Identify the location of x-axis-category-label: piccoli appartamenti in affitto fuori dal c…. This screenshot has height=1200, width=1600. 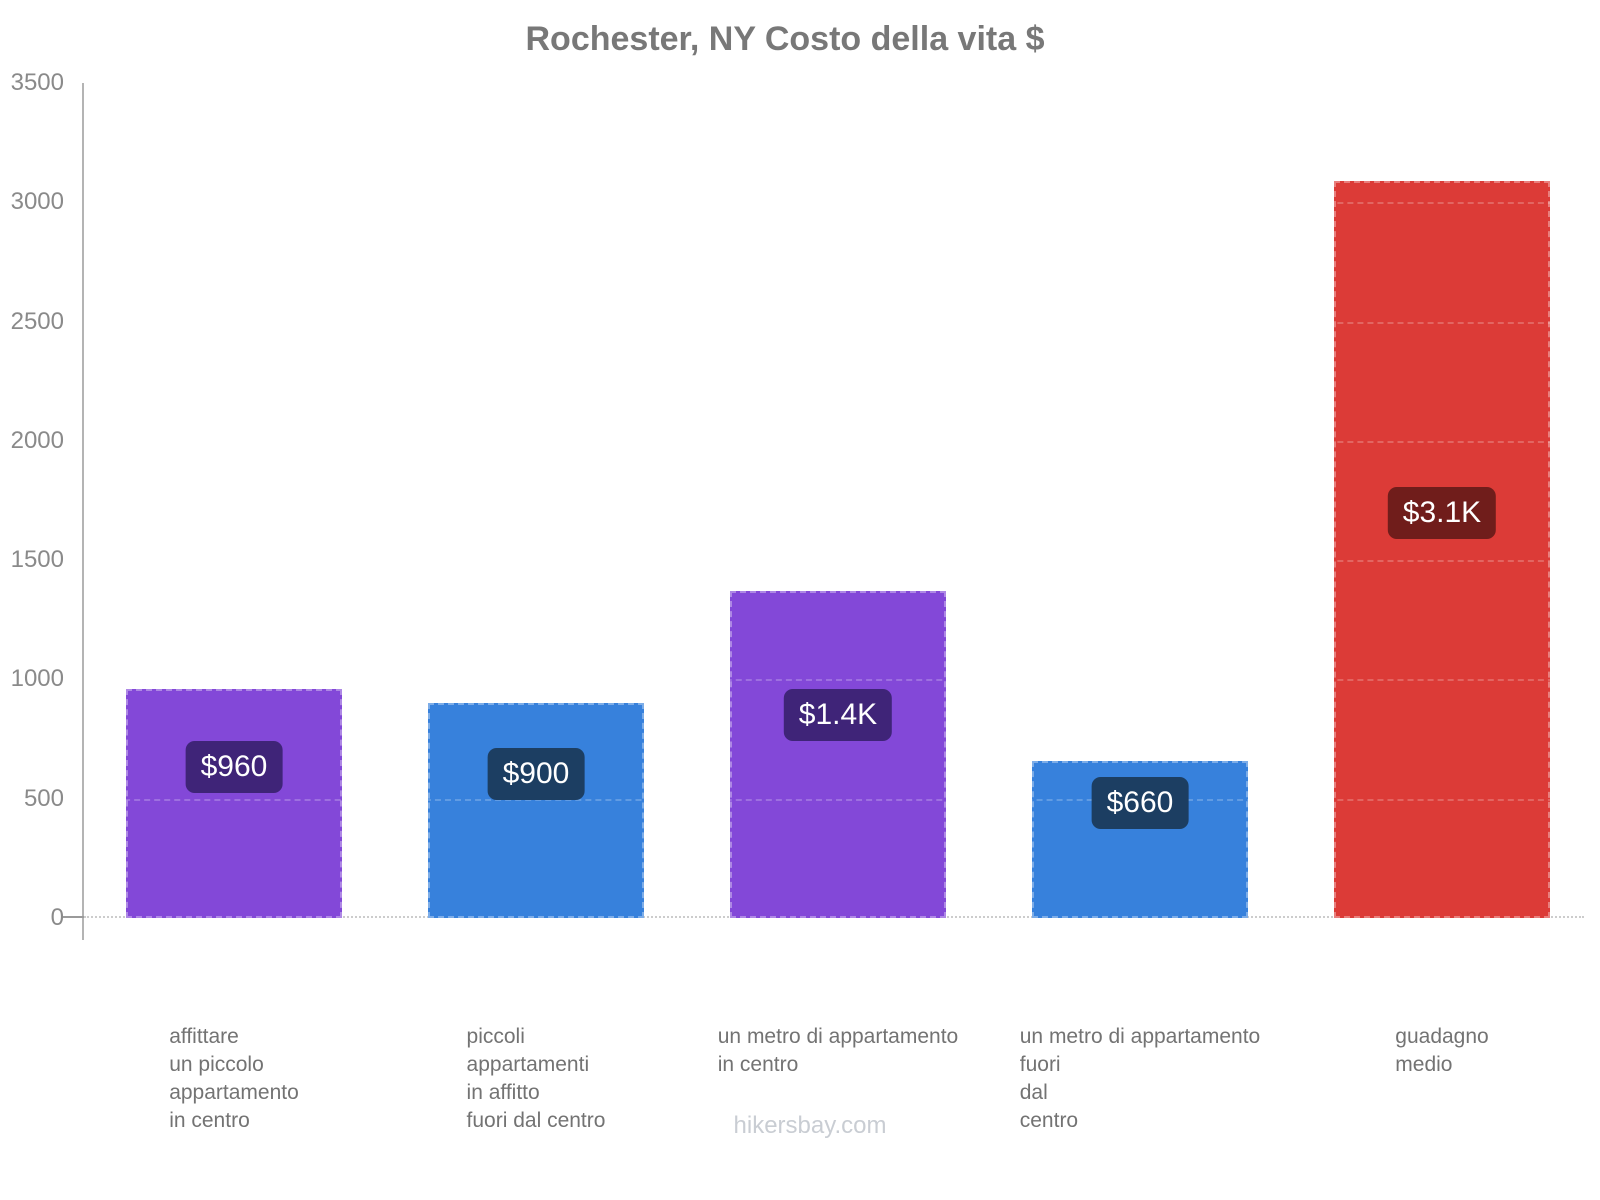
(536, 1079).